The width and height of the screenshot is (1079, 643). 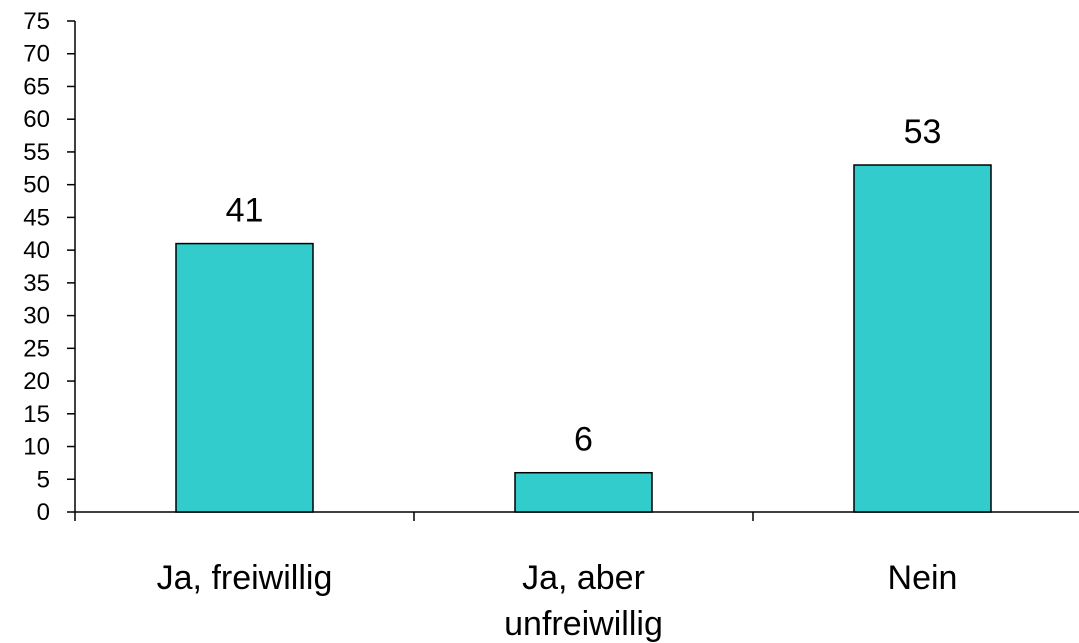 What do you see at coordinates (245, 211) in the screenshot?
I see `data-label: 41` at bounding box center [245, 211].